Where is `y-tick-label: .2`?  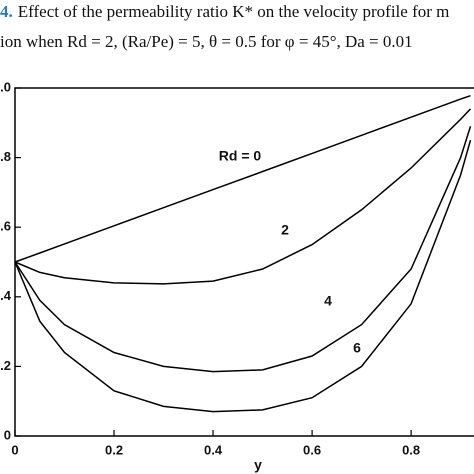
y-tick-label: .2 is located at coordinates (5, 365).